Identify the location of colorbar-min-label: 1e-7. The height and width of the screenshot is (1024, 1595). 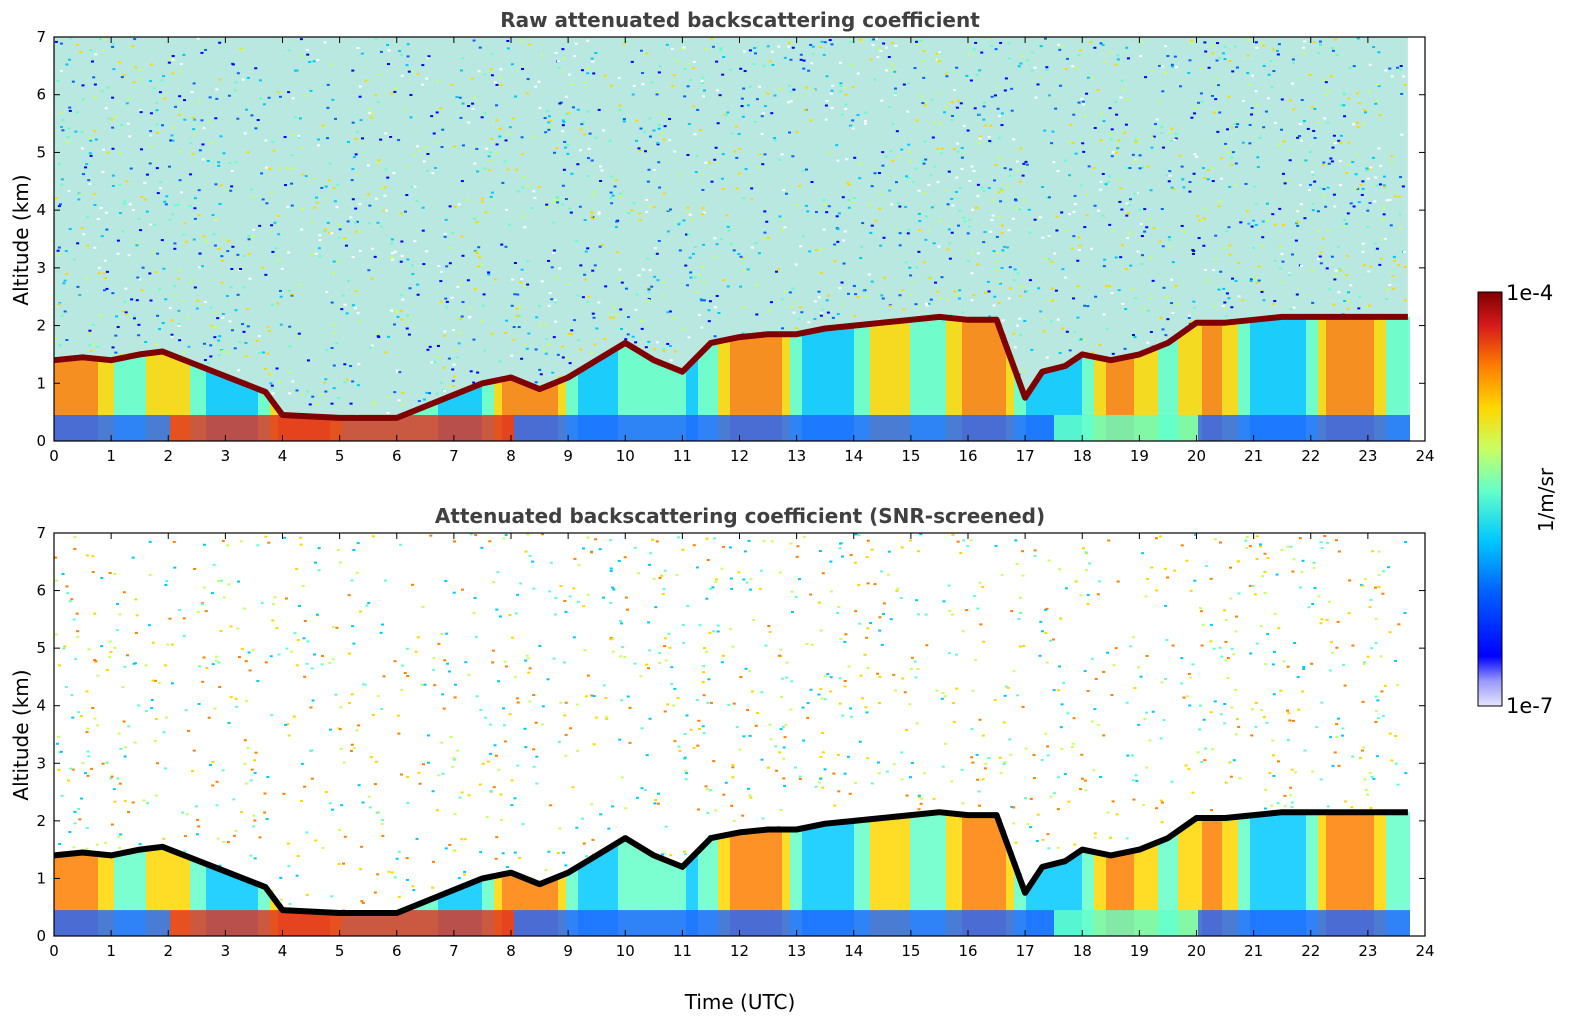
(1529, 706).